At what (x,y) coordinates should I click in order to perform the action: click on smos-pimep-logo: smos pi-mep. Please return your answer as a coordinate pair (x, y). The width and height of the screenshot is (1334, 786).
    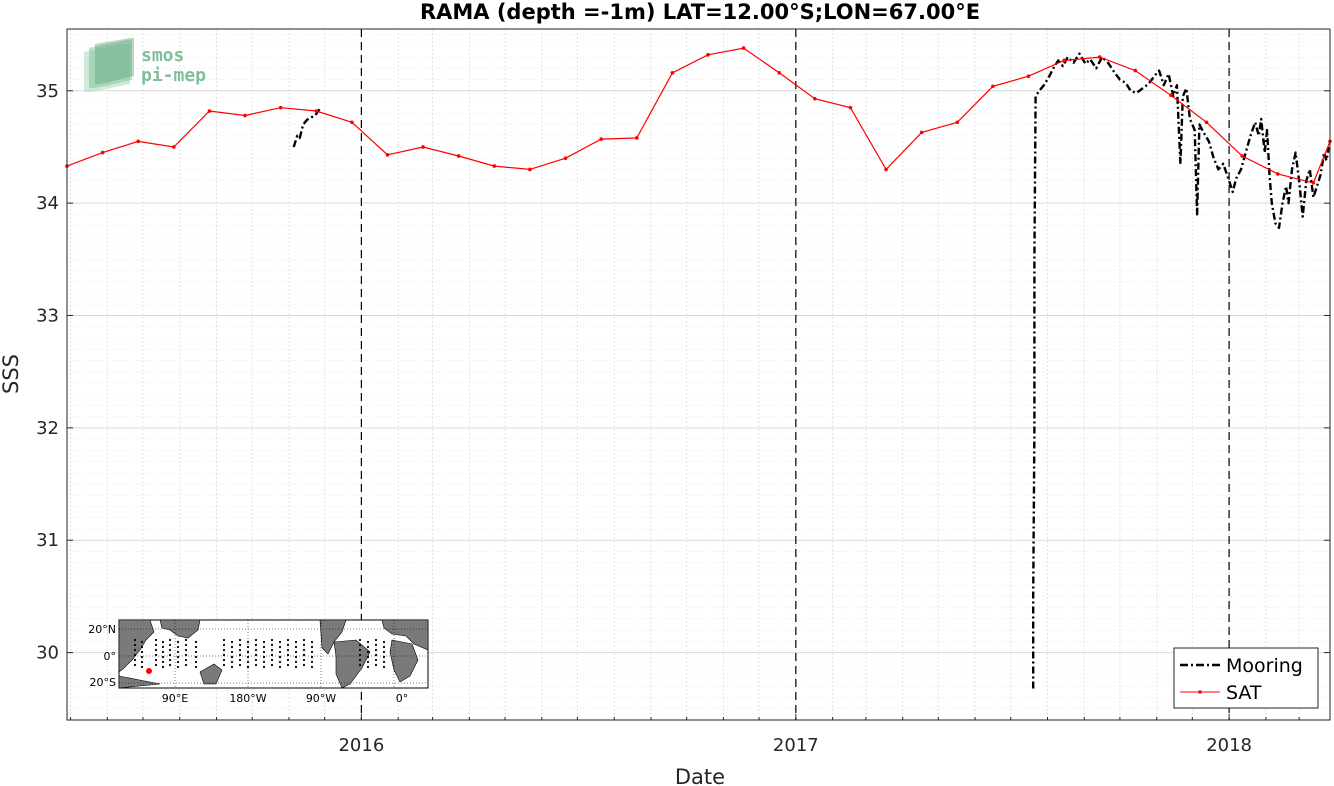
    Looking at the image, I should click on (145, 65).